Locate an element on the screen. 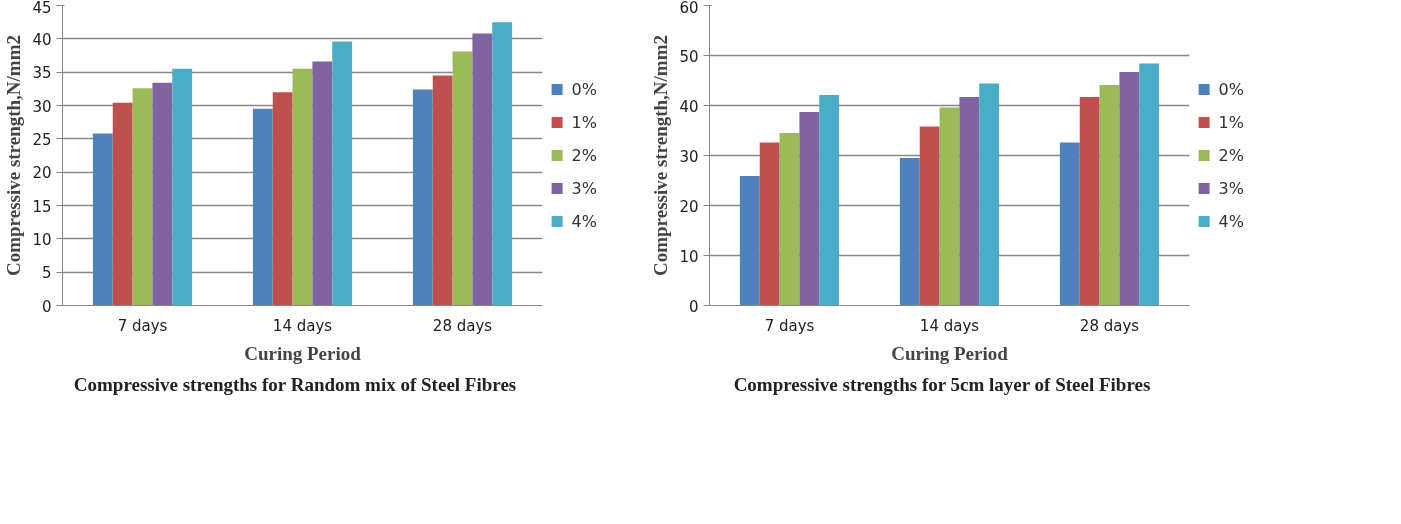 The image size is (1401, 524). text: Compressive strengths for Random mix of Steel Fibres is located at coordinates (295, 385).